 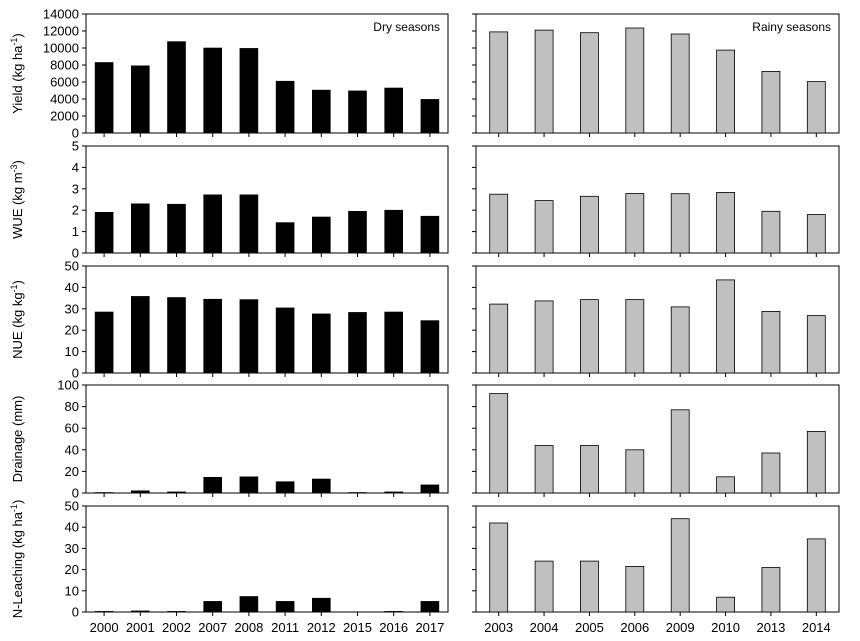 I want to click on bar-yield-dry-2016, so click(x=394, y=110).